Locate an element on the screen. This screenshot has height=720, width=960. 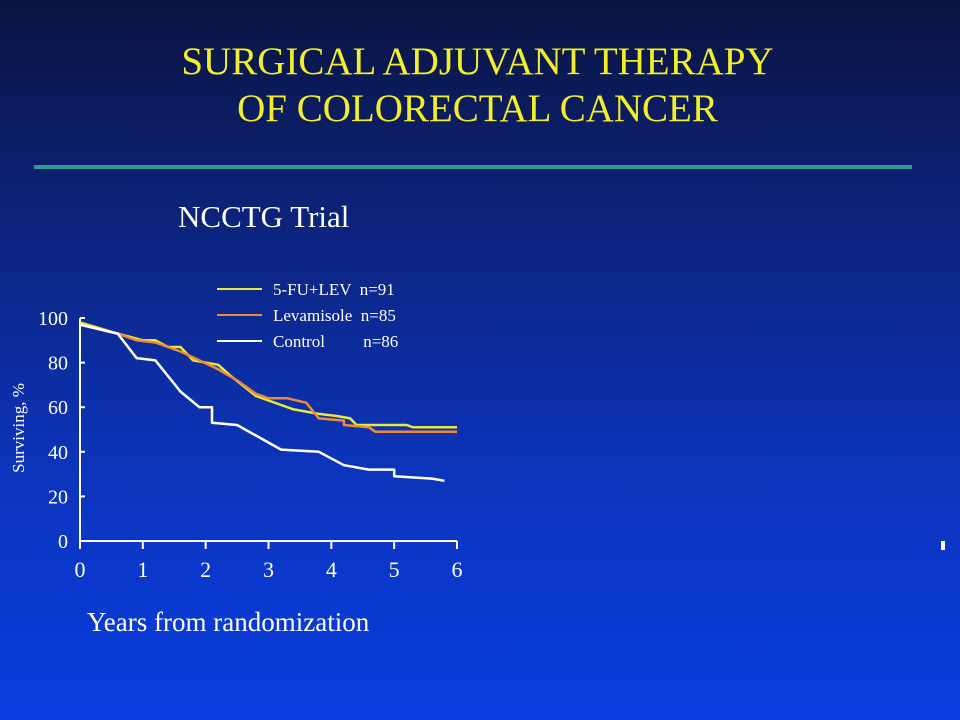
x-tick-label: 0 is located at coordinates (80, 569).